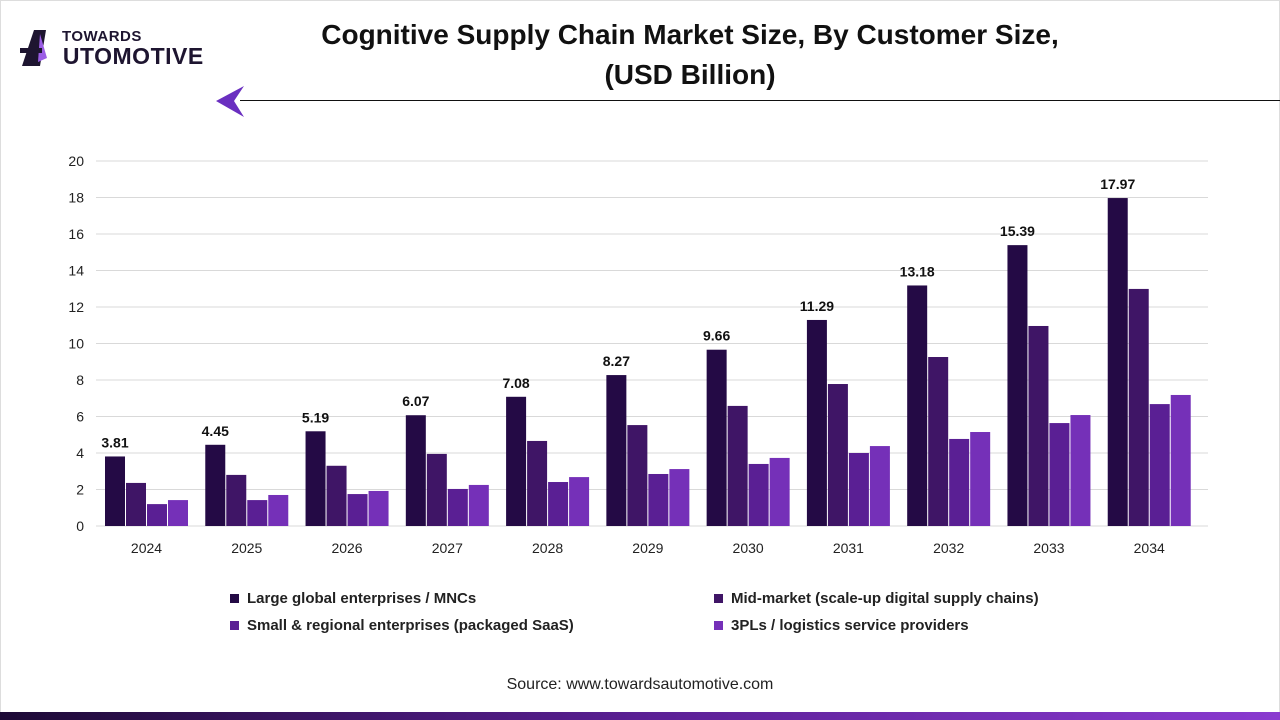 This screenshot has height=720, width=1280. What do you see at coordinates (748, 548) in the screenshot?
I see `x-tick-label: 2030` at bounding box center [748, 548].